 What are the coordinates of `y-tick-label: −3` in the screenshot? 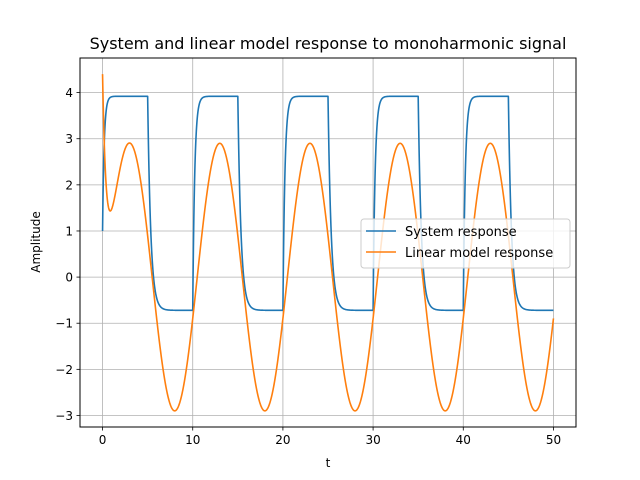 It's located at (64, 416).